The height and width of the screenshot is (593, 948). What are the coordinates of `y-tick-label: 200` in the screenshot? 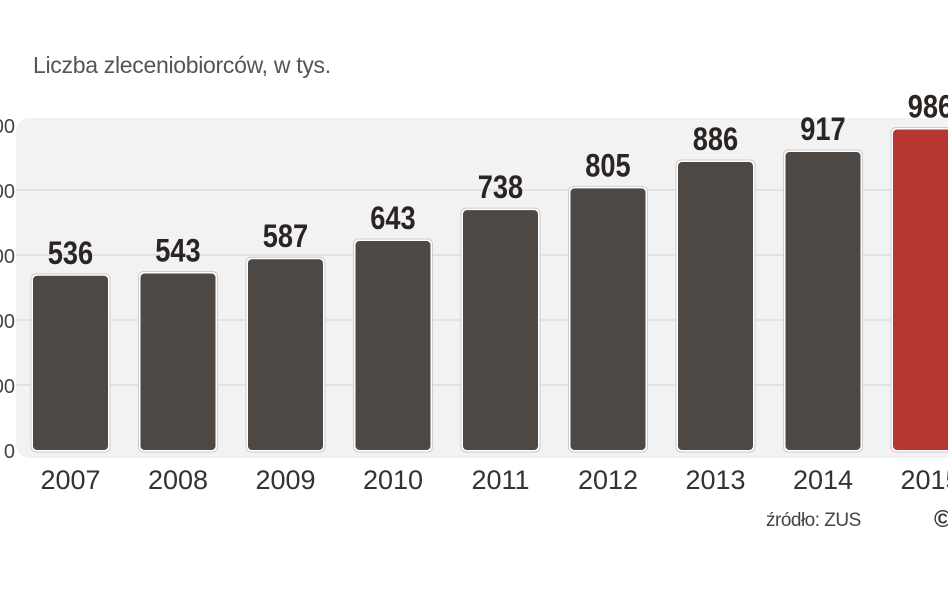 It's located at (7, 387).